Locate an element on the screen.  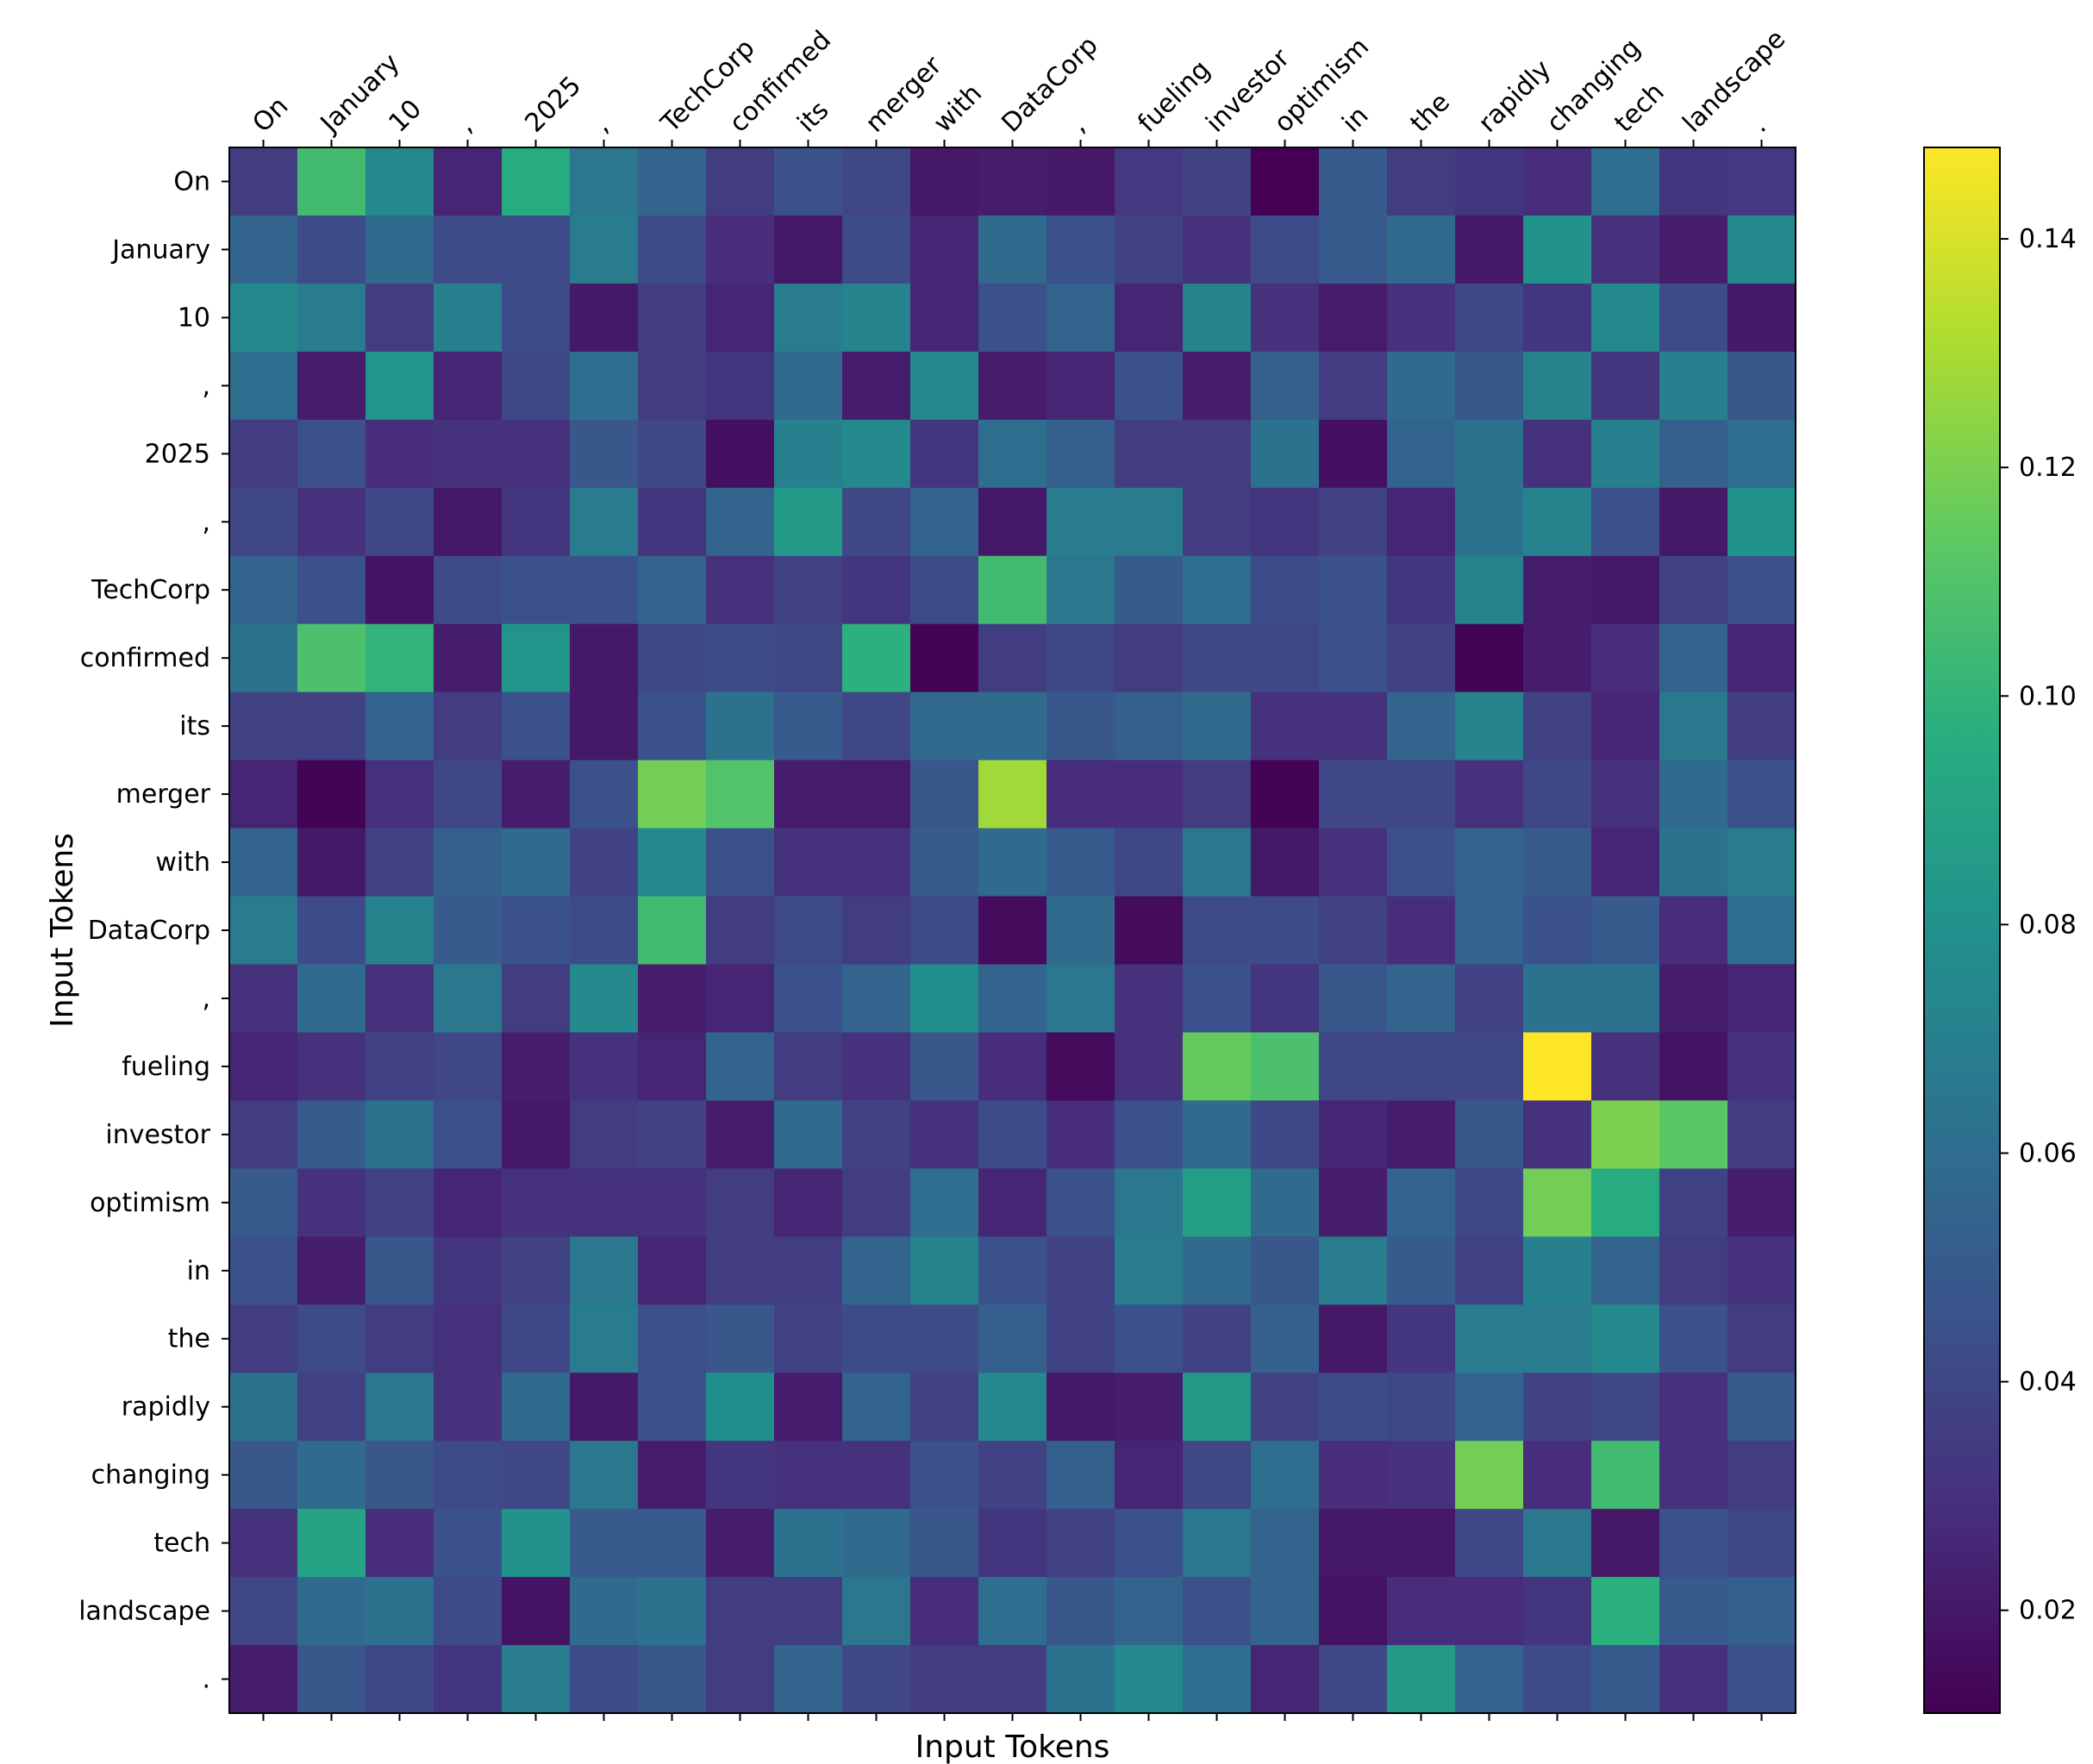
colorbar-tick-label: 0.04 is located at coordinates (2048, 1382).